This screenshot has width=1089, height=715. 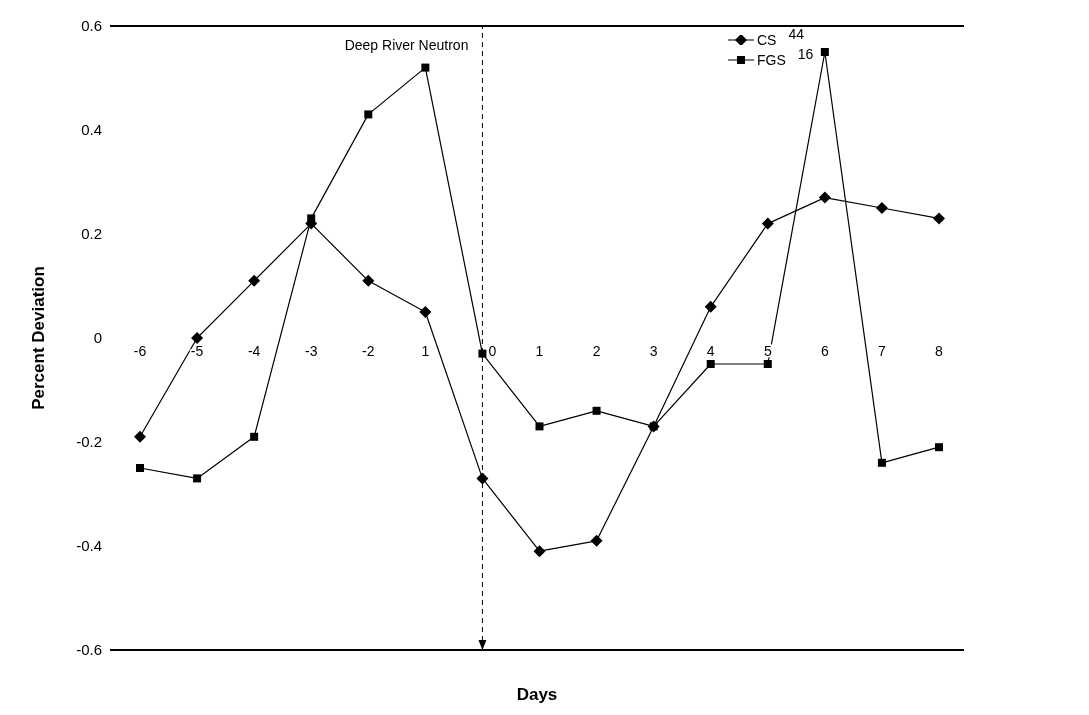 What do you see at coordinates (882, 351) in the screenshot?
I see `x-tick-label: 7` at bounding box center [882, 351].